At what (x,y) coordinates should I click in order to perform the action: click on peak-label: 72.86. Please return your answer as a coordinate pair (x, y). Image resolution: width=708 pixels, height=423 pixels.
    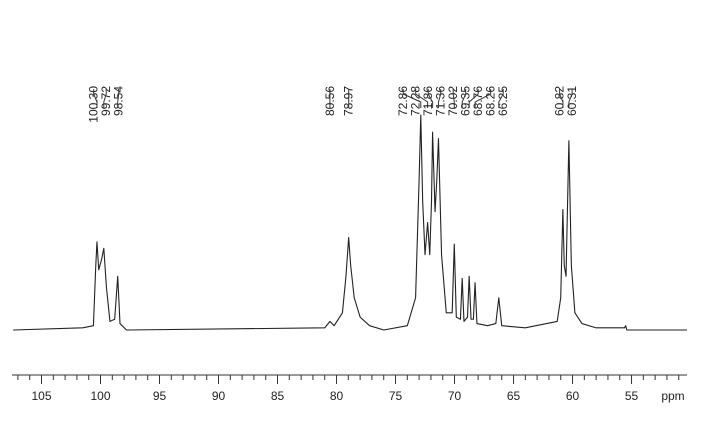
    Looking at the image, I should click on (403, 101).